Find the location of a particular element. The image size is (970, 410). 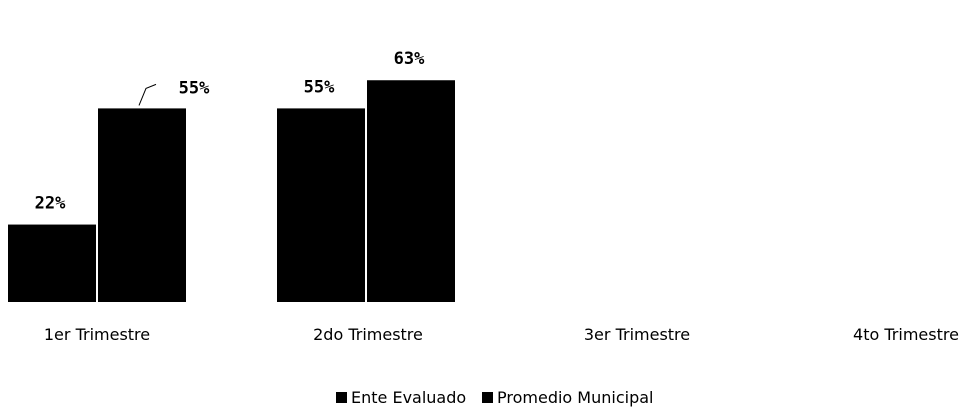

category-label-2: 2do Trimestre is located at coordinates (368, 334).